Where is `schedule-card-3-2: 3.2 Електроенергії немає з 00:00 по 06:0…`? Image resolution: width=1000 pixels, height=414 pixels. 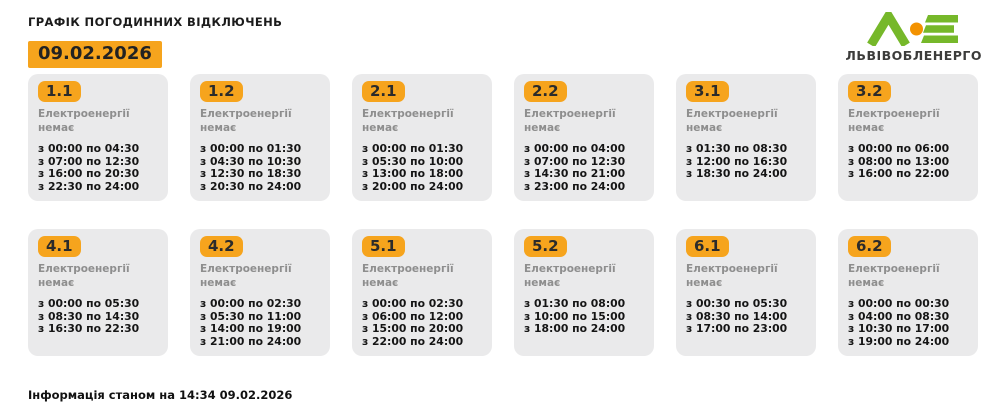
schedule-card-3-2: 3.2 Електроенергії немає з 00:00 по 06:0… is located at coordinates (908, 137).